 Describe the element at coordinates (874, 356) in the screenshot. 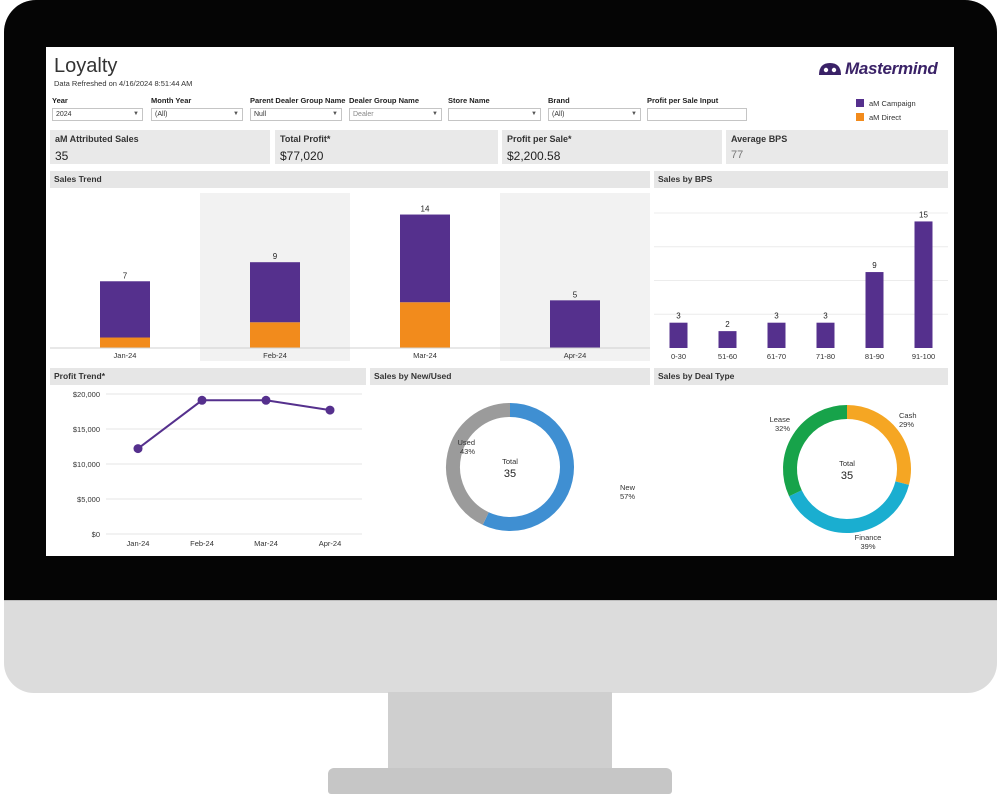

I see `x-tick-label: 81-90` at that location.